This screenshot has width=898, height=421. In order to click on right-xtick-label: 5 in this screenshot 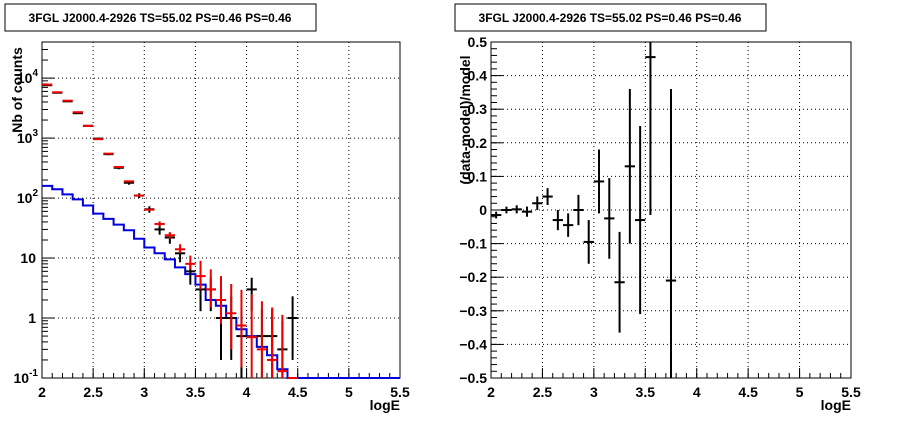, I will do `click(800, 392)`.